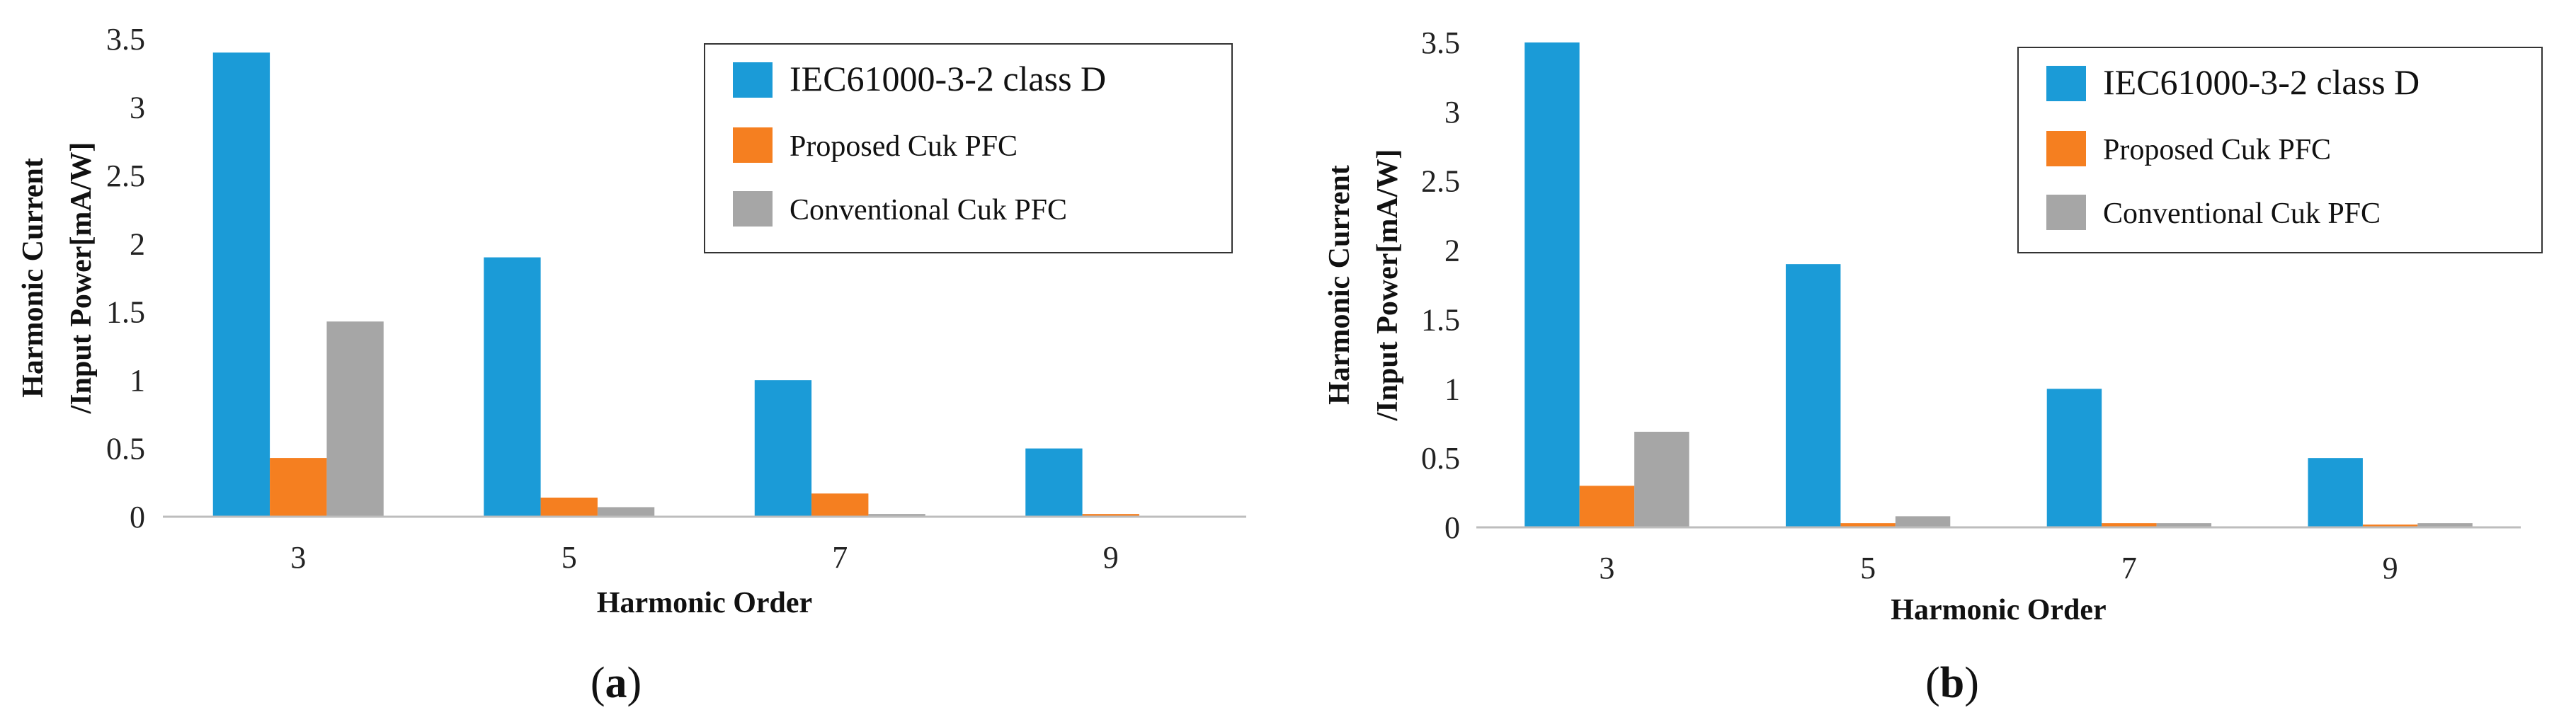  Describe the element at coordinates (33, 278) in the screenshot. I see `panel-a-y-axis-title-line1: Harmonic Current` at that location.